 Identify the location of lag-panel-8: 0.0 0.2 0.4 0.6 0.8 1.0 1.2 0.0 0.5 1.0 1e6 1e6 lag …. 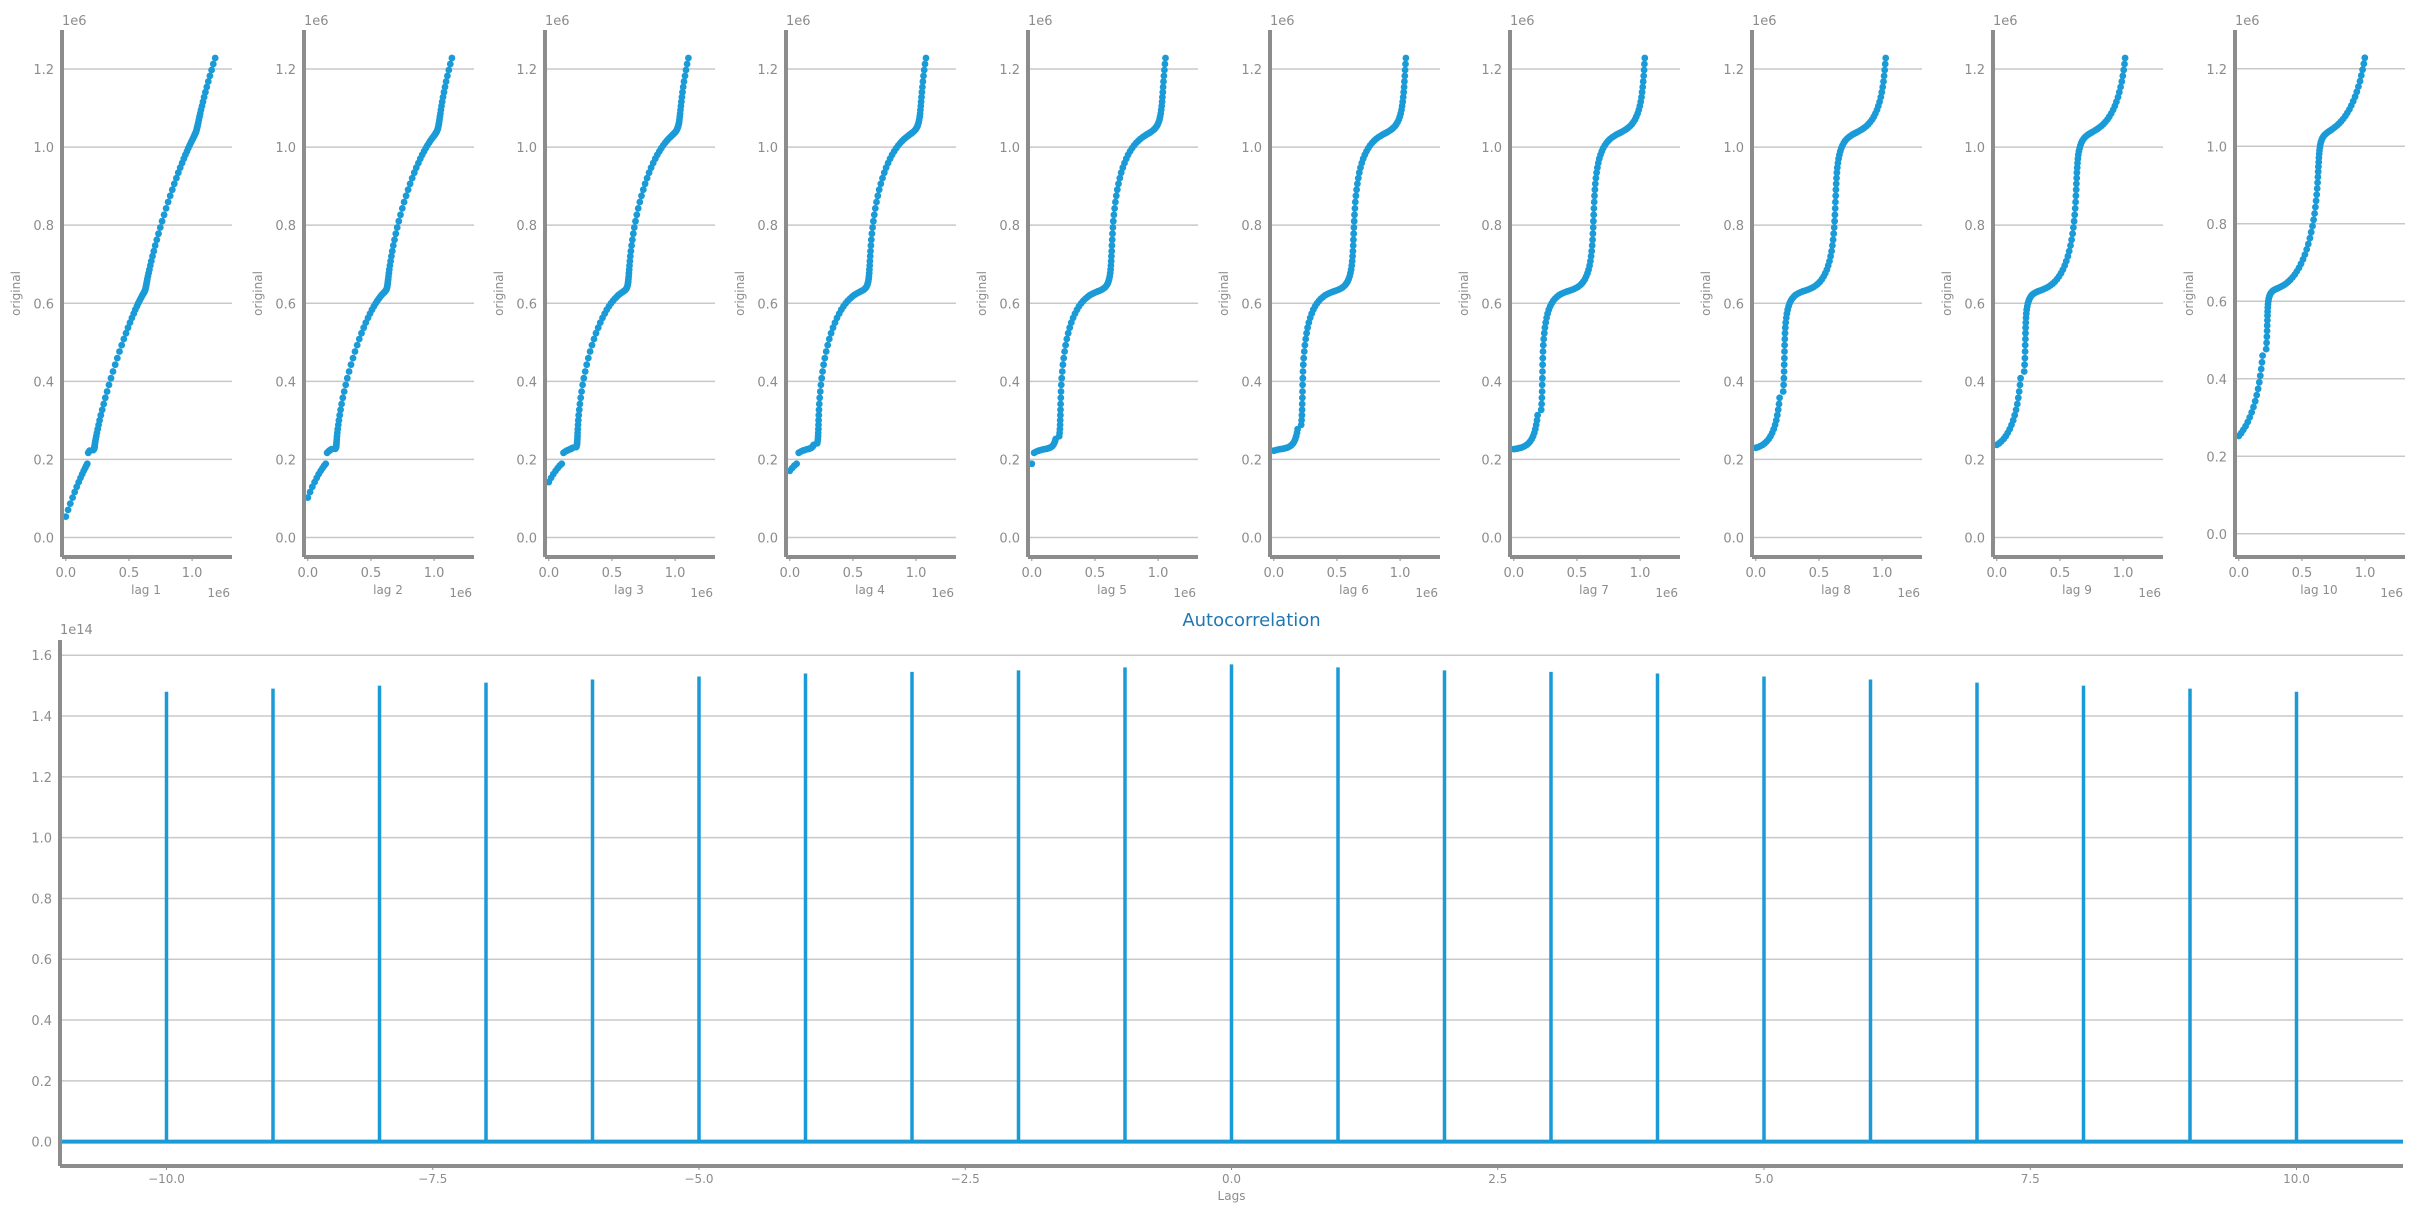
(1810, 307).